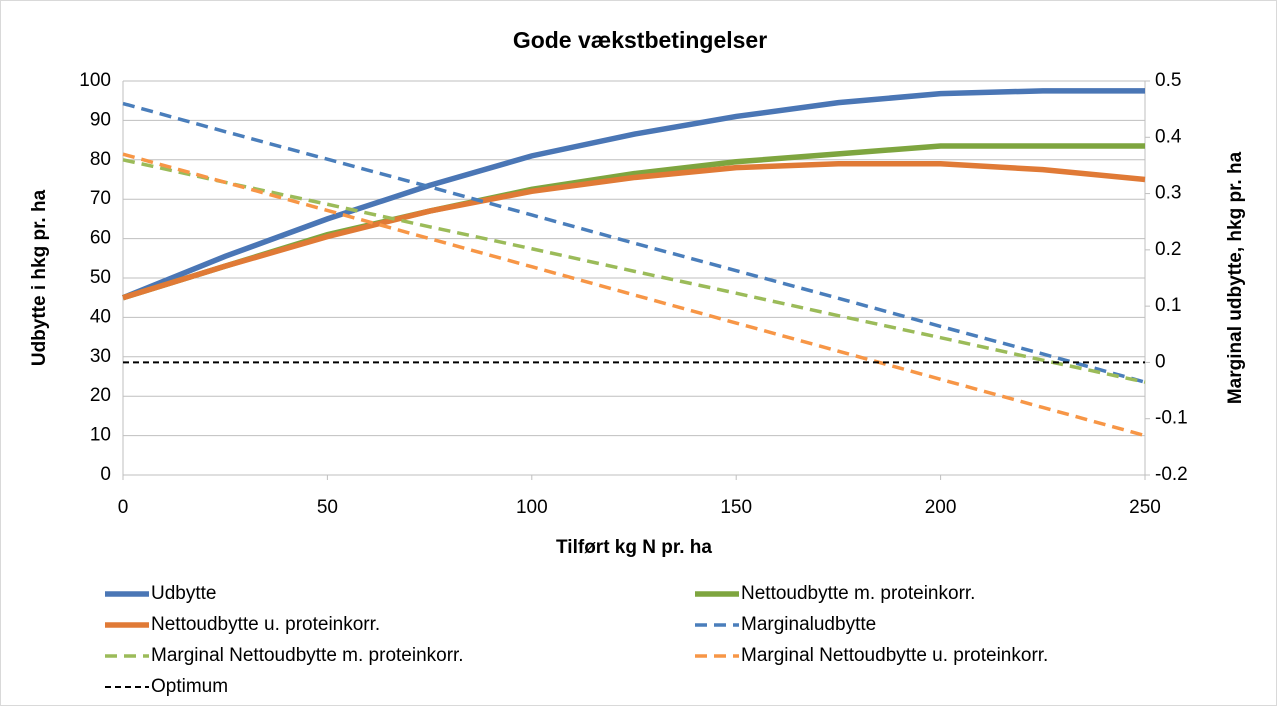  I want to click on y-tick-label: 60, so click(100, 238).